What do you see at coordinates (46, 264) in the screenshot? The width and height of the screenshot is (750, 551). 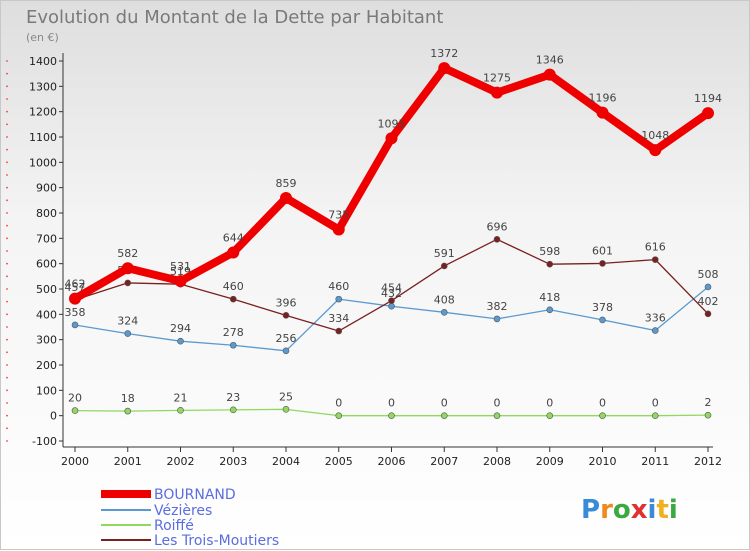 I see `y-tick-label: 600` at bounding box center [46, 264].